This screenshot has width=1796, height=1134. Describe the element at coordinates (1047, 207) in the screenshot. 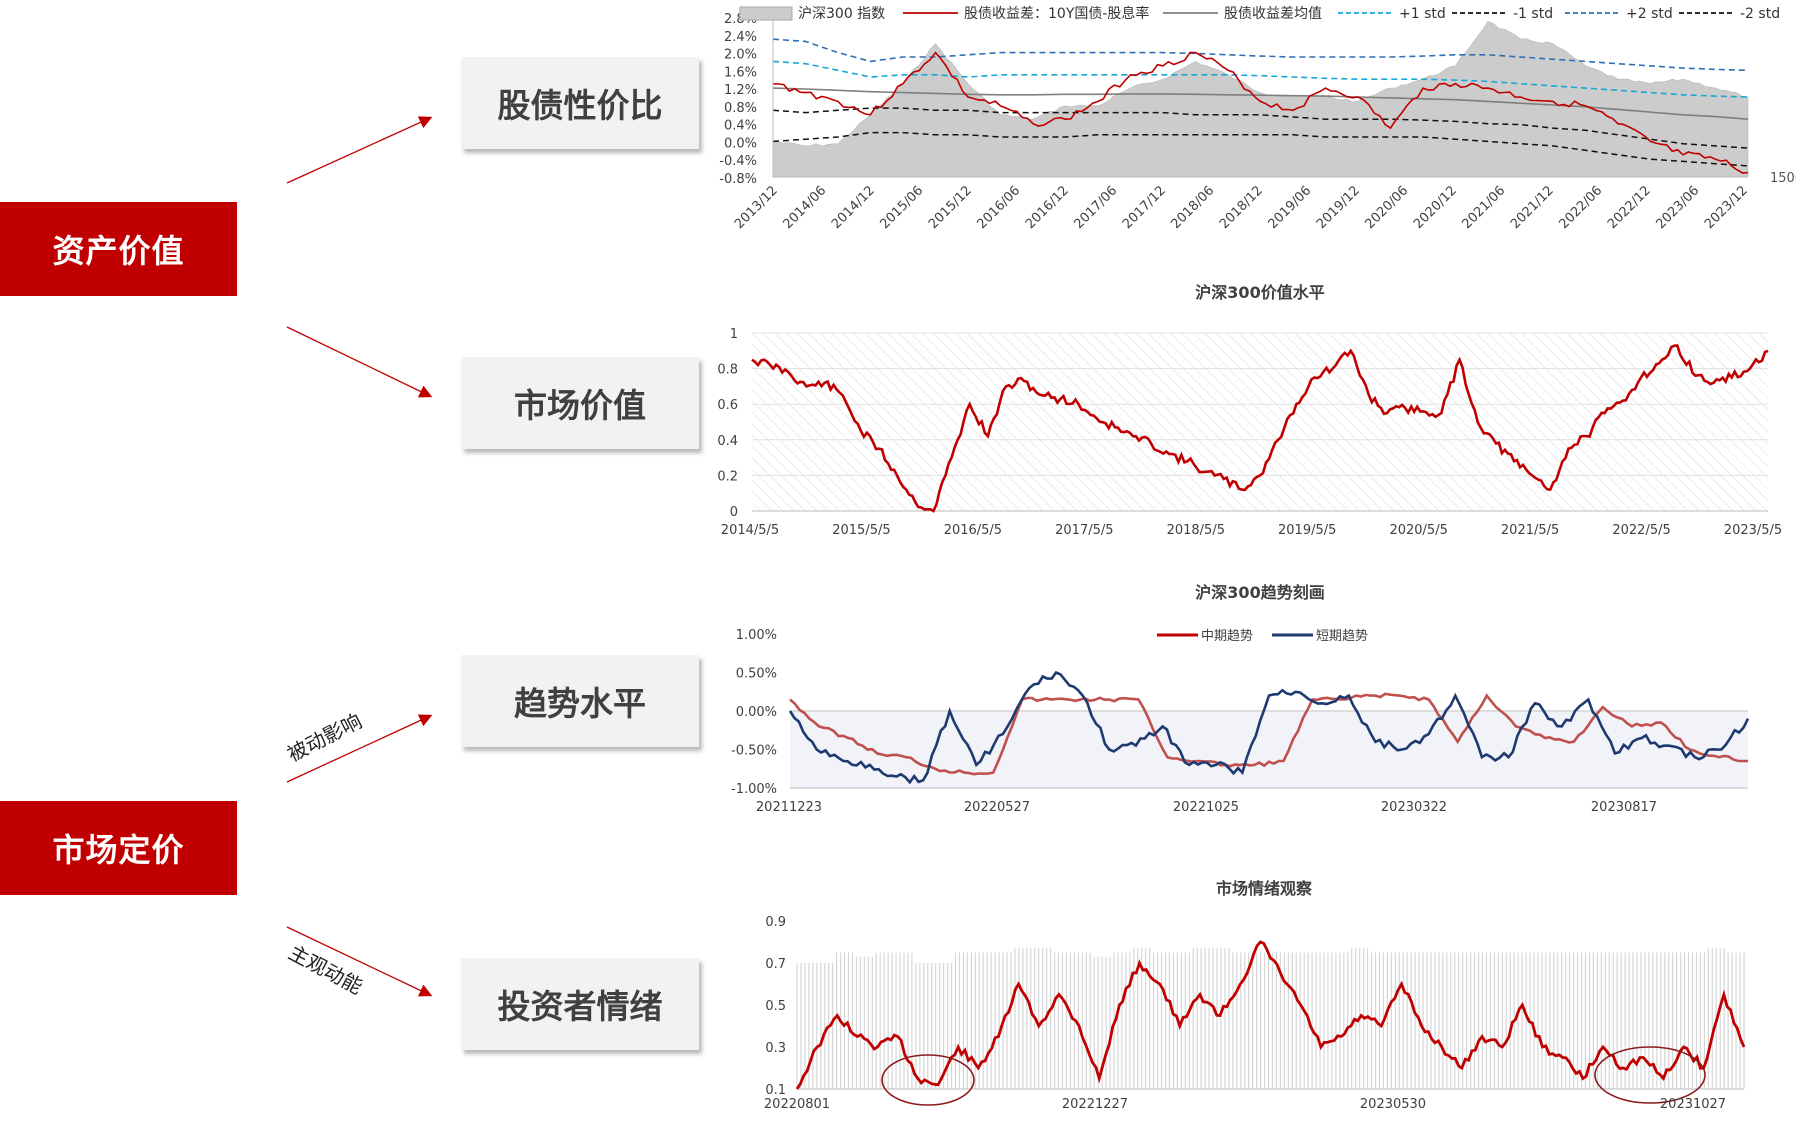

I see `x-tick-label: 2016/12` at that location.